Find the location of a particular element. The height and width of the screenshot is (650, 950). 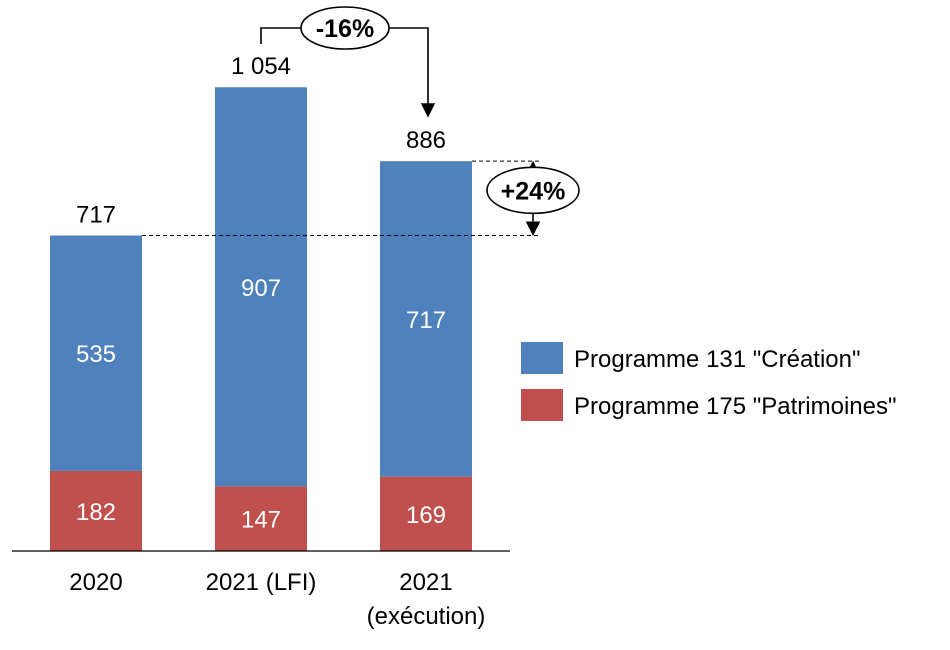

segment-value-label: 147 is located at coordinates (261, 520).